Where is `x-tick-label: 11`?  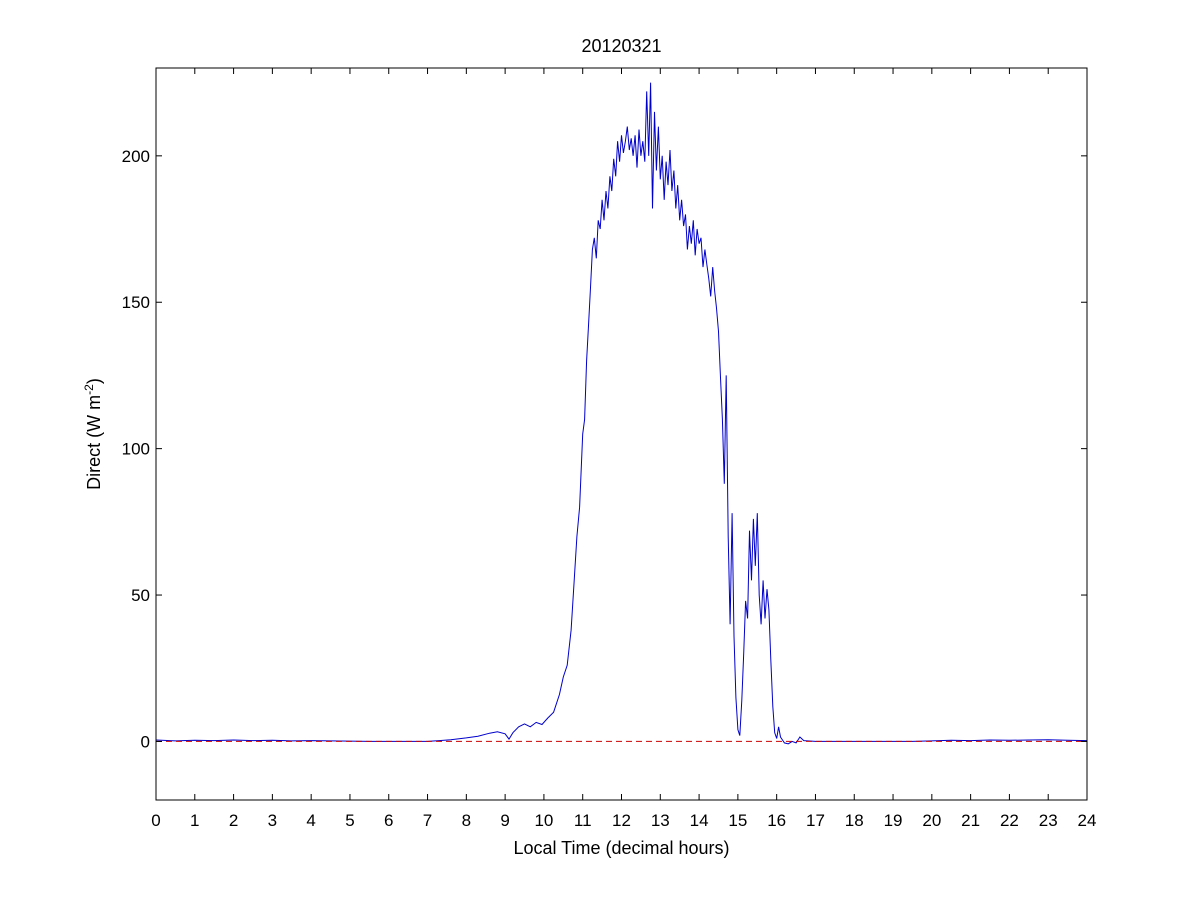
x-tick-label: 11 is located at coordinates (583, 820).